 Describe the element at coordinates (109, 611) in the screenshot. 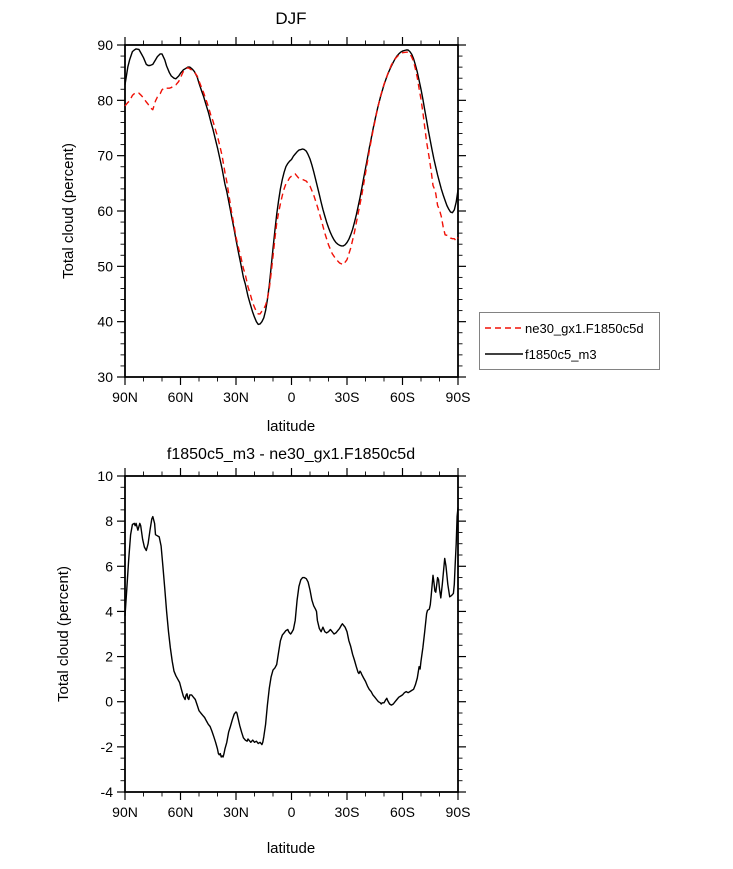

I see `y-tick-label: 4` at that location.